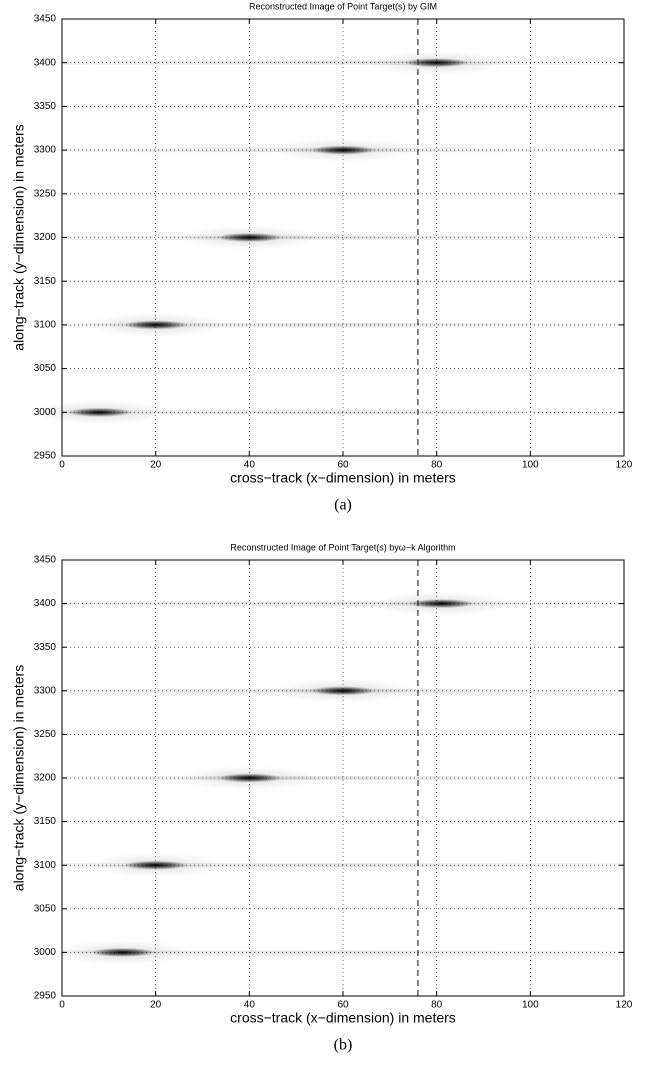 The image size is (647, 1078). Describe the element at coordinates (343, 1045) in the screenshot. I see `caption: (b)` at that location.